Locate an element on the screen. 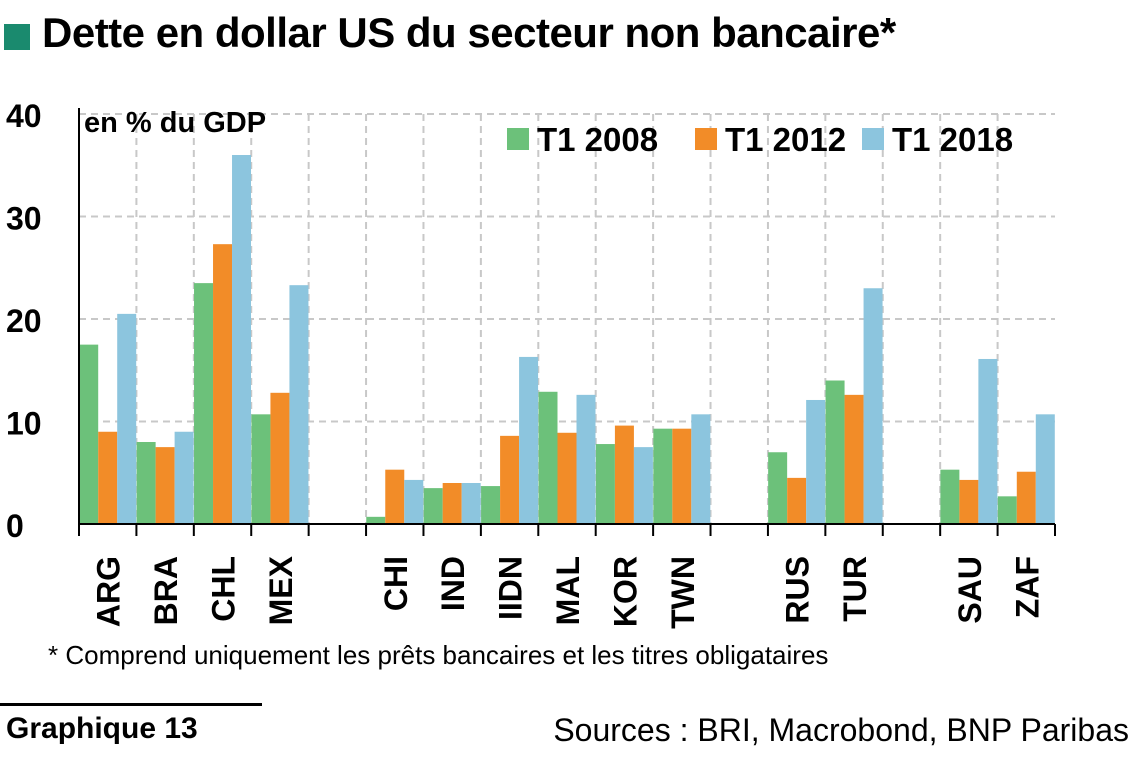 The height and width of the screenshot is (761, 1137). bar-iidn-t1-2012 is located at coordinates (510, 479).